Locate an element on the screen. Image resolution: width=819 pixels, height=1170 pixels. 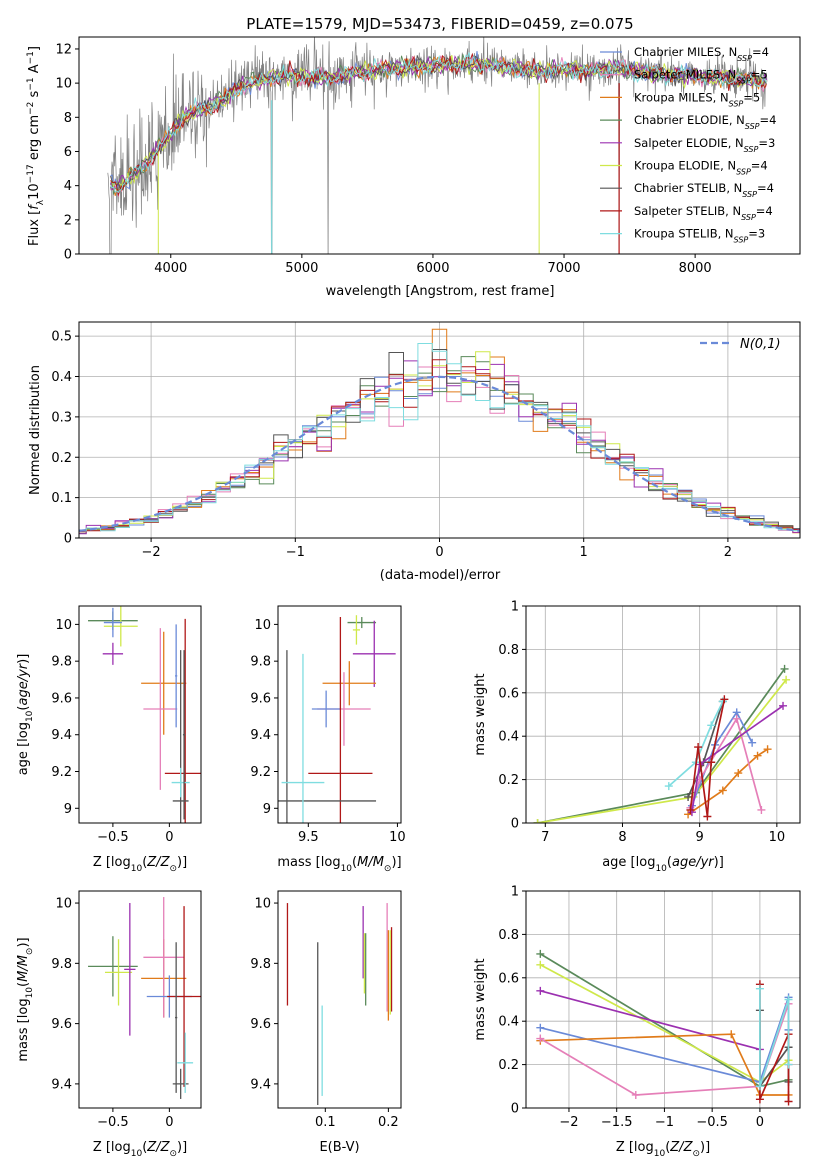
y-tick-label: 0.5 is located at coordinates (61, 337).